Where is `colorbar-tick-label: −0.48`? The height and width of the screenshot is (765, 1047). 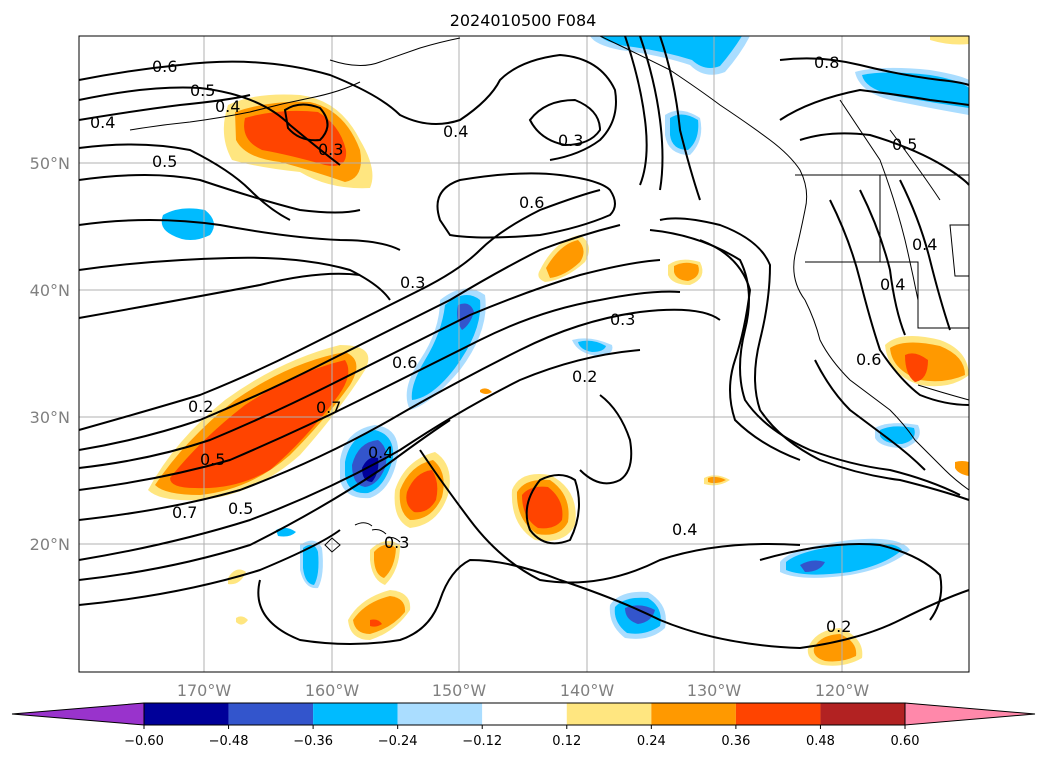 colorbar-tick-label: −0.48 is located at coordinates (229, 741).